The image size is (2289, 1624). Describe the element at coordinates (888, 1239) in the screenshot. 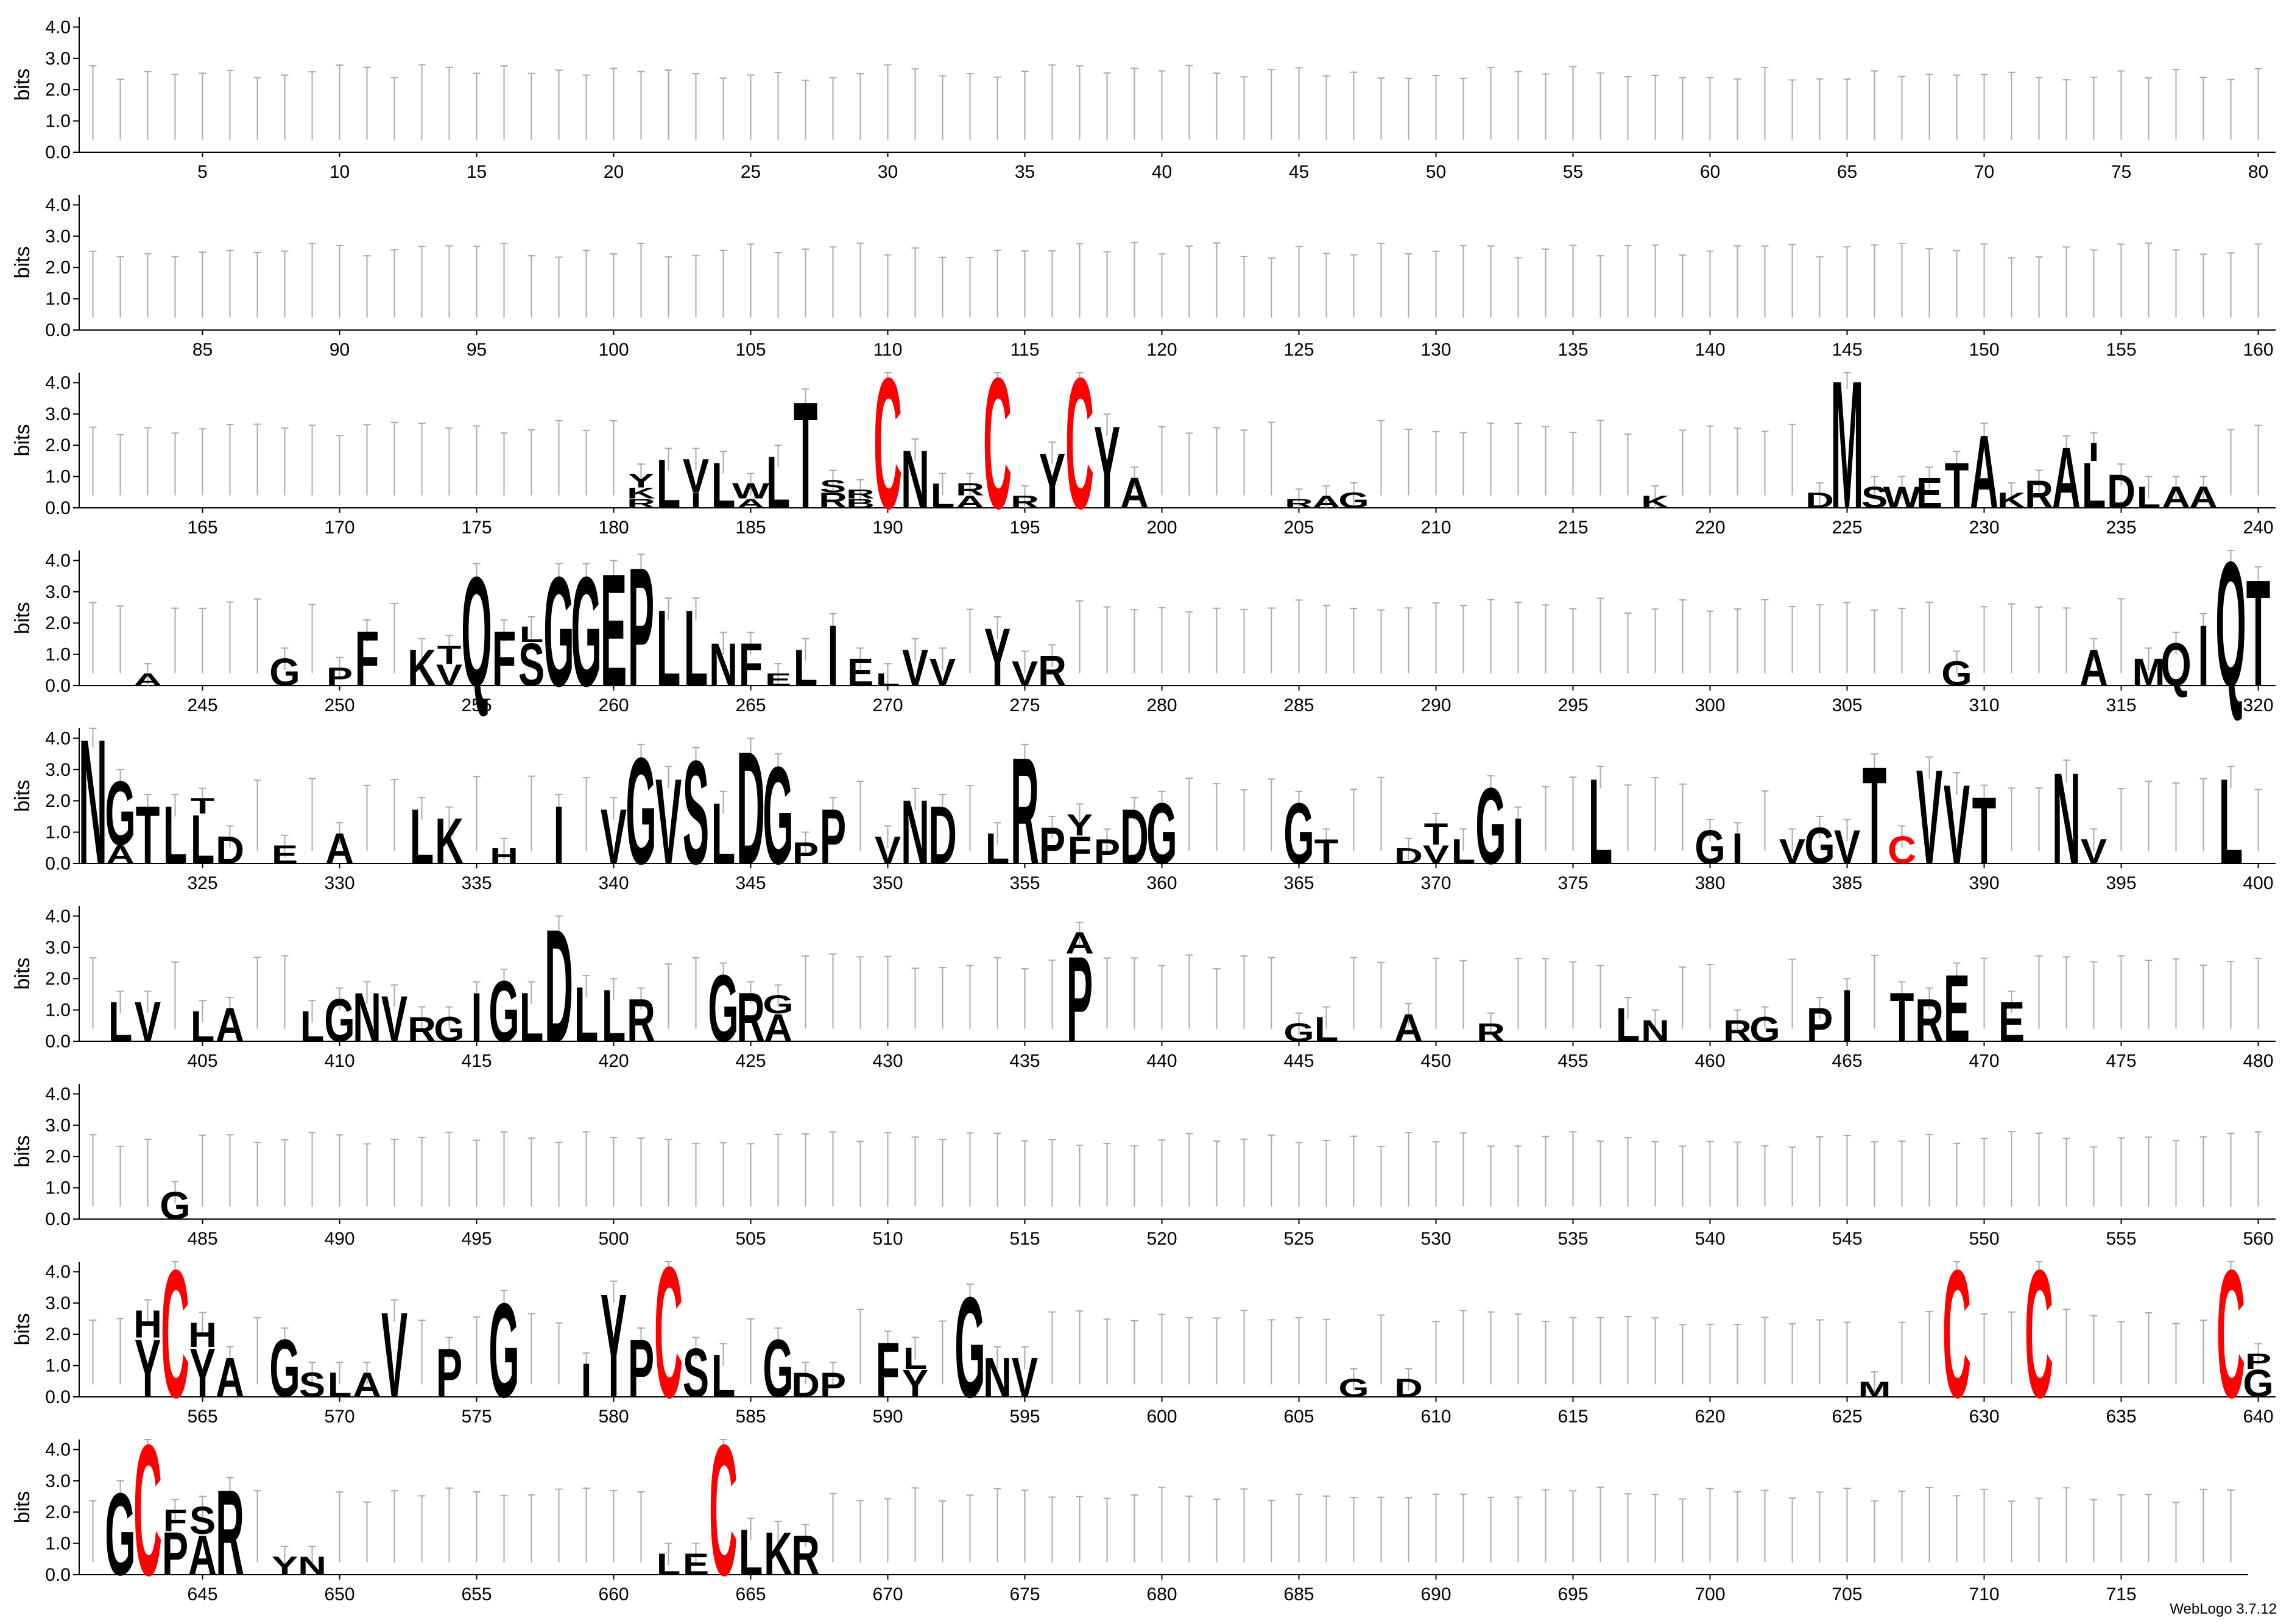

I see `x-tick-label: 510` at that location.